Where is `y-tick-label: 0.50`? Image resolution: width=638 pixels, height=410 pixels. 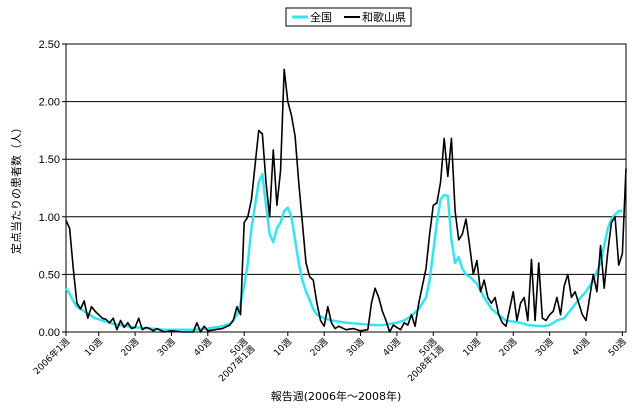
y-tick-label: 0.50 is located at coordinates (49, 275).